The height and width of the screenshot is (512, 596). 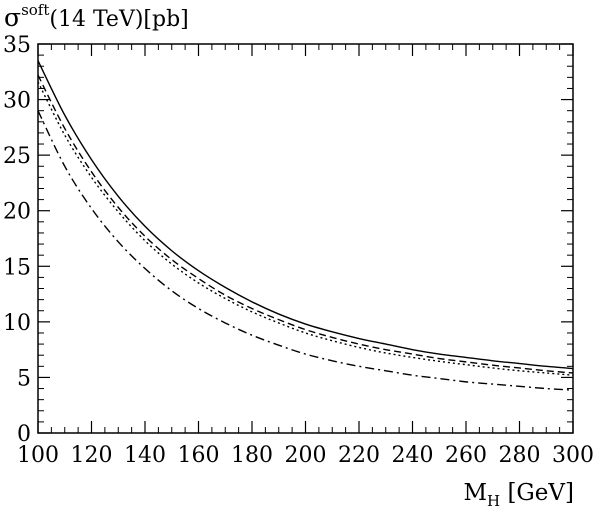 What do you see at coordinates (493, 501) in the screenshot?
I see `x-axis-title-sub: H` at bounding box center [493, 501].